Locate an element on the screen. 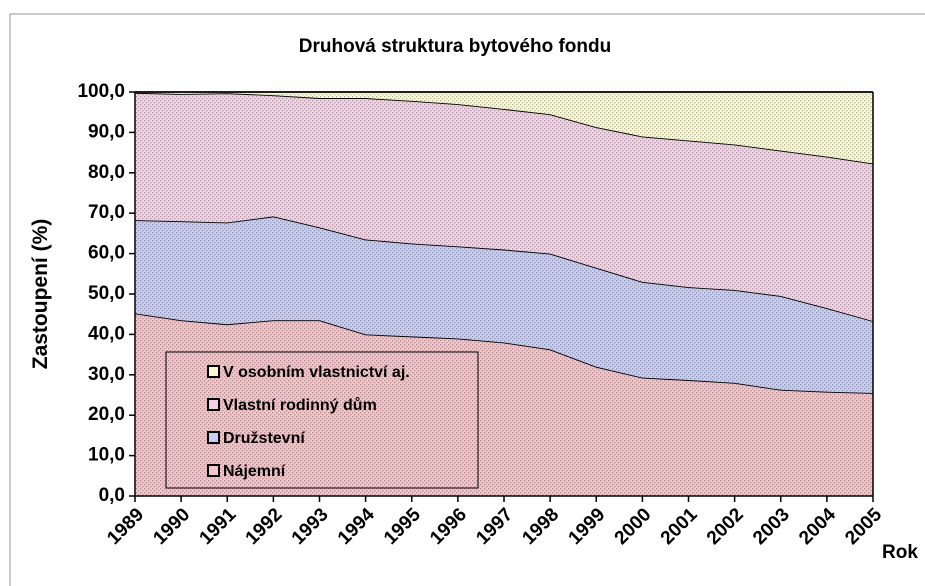 The width and height of the screenshot is (925, 586). y-tick-label: 70,0 is located at coordinates (106, 212).